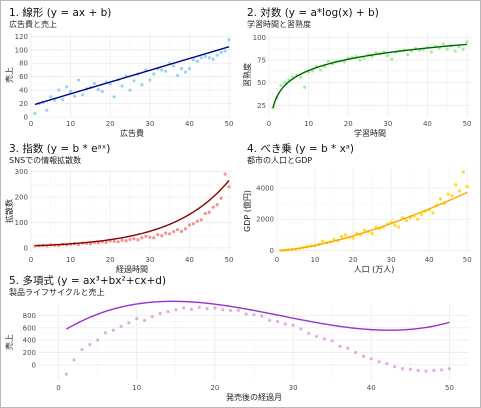  What do you see at coordinates (21, 50) in the screenshot?
I see `y-tick-label: 100` at bounding box center [21, 50].